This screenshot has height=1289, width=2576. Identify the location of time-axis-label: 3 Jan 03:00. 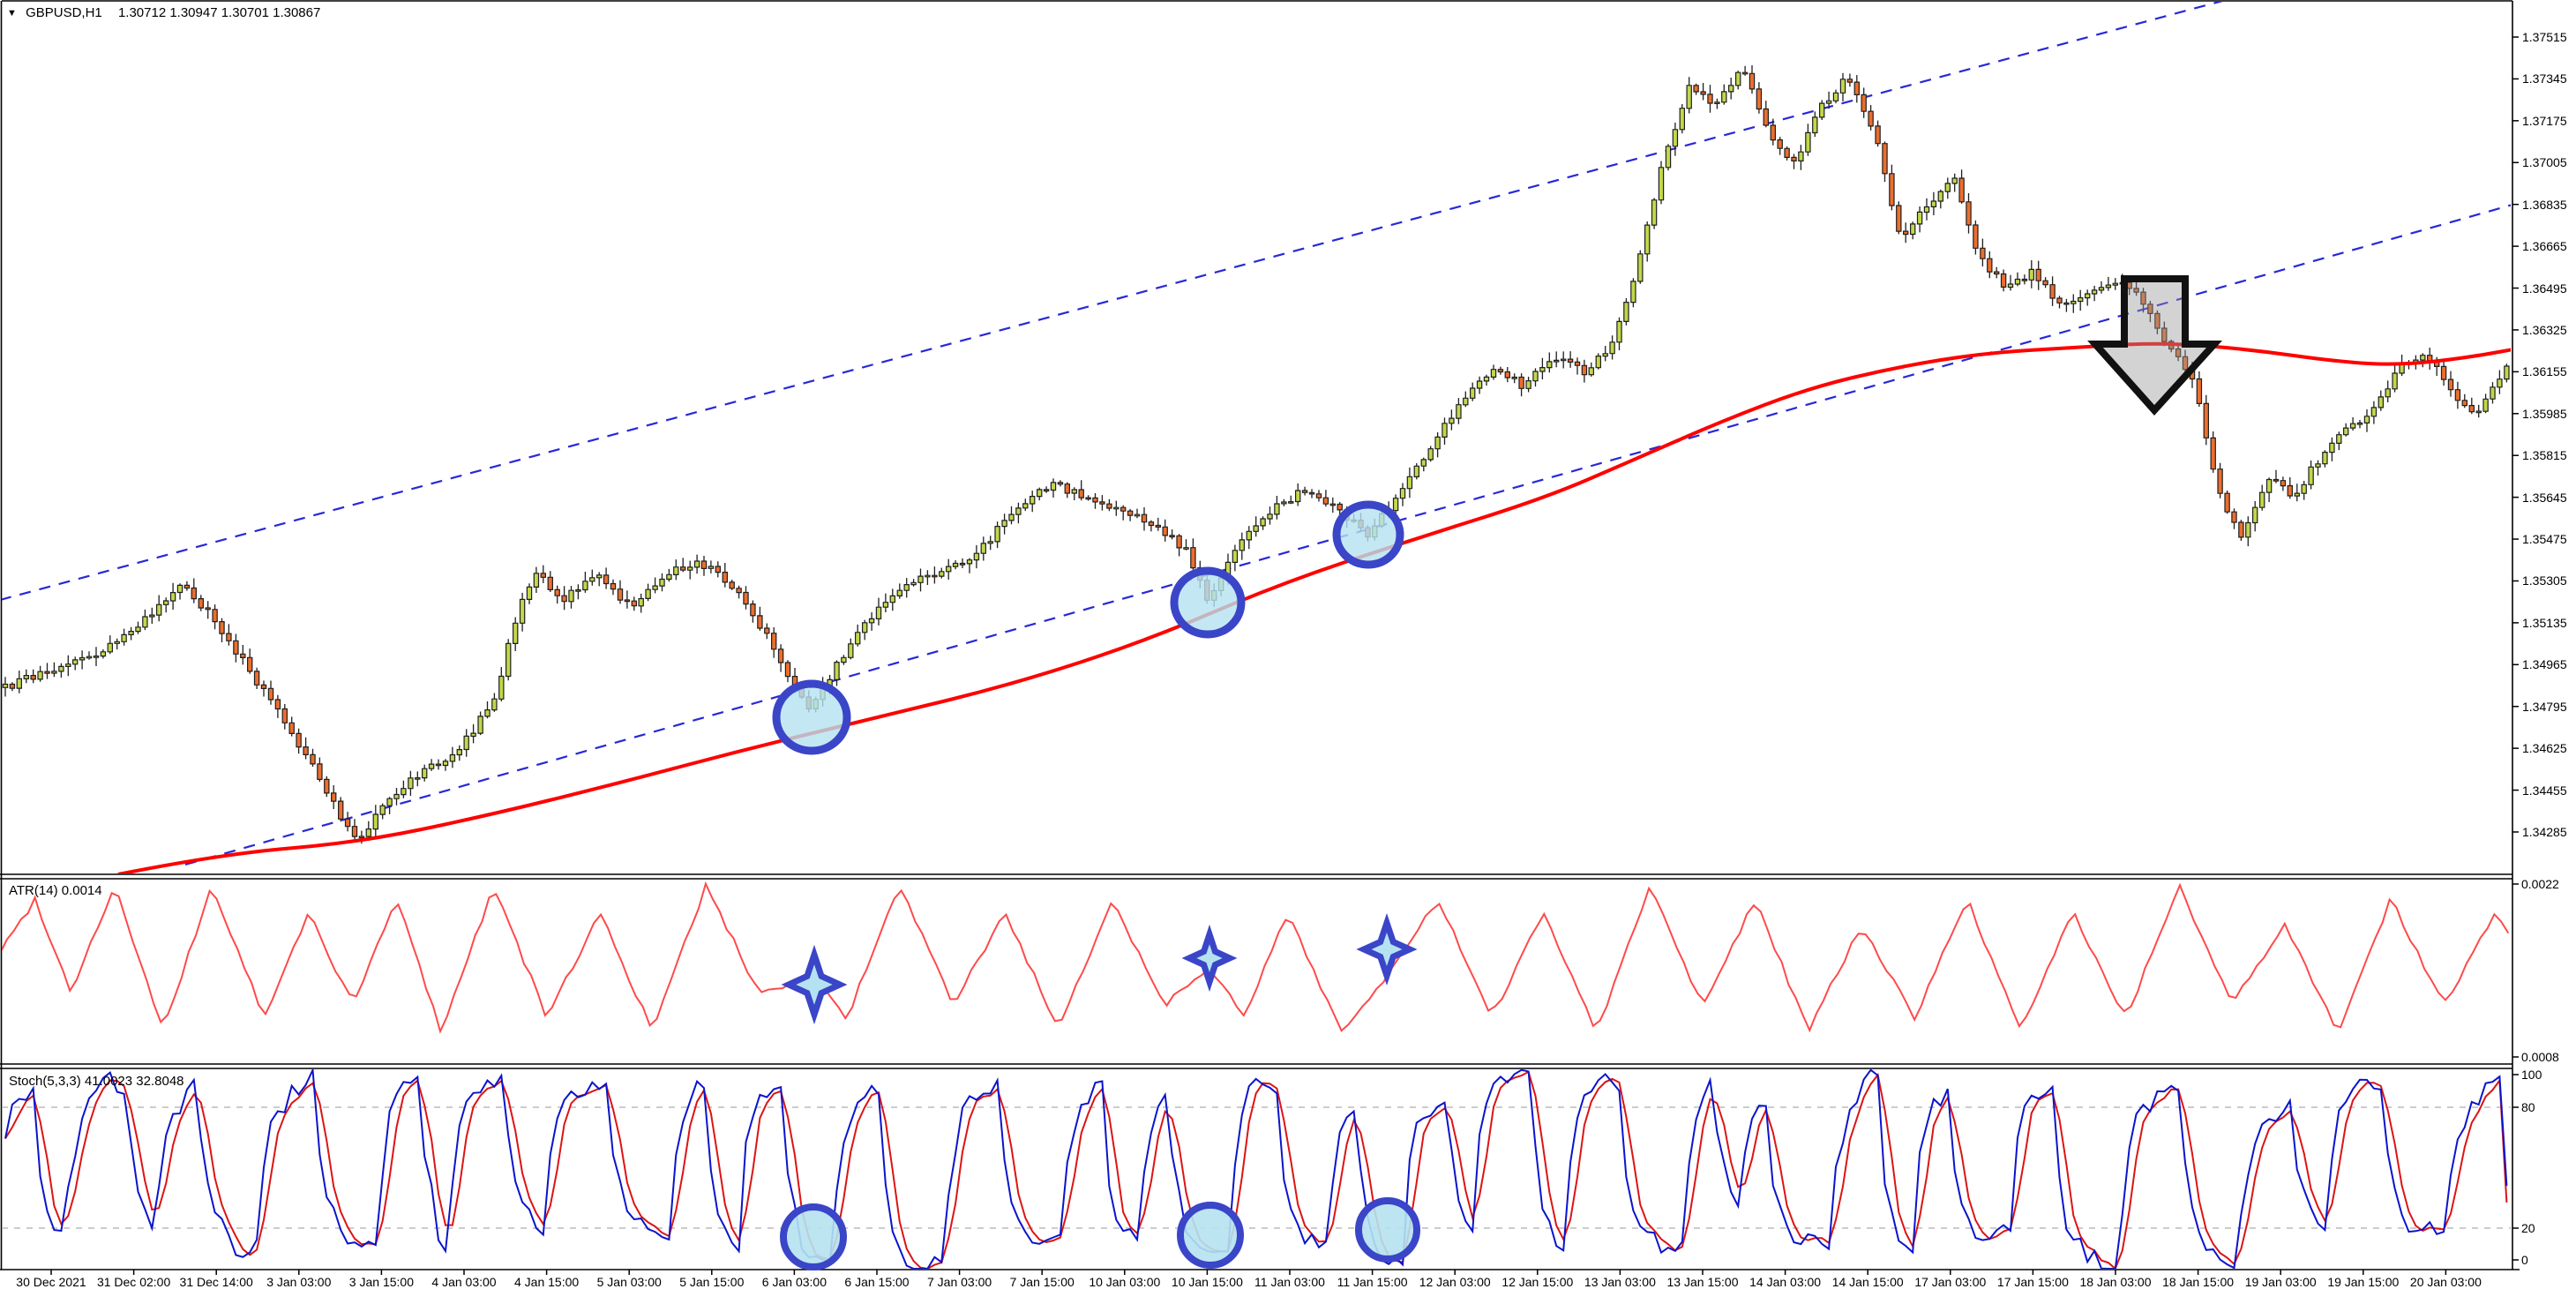
(299, 1282).